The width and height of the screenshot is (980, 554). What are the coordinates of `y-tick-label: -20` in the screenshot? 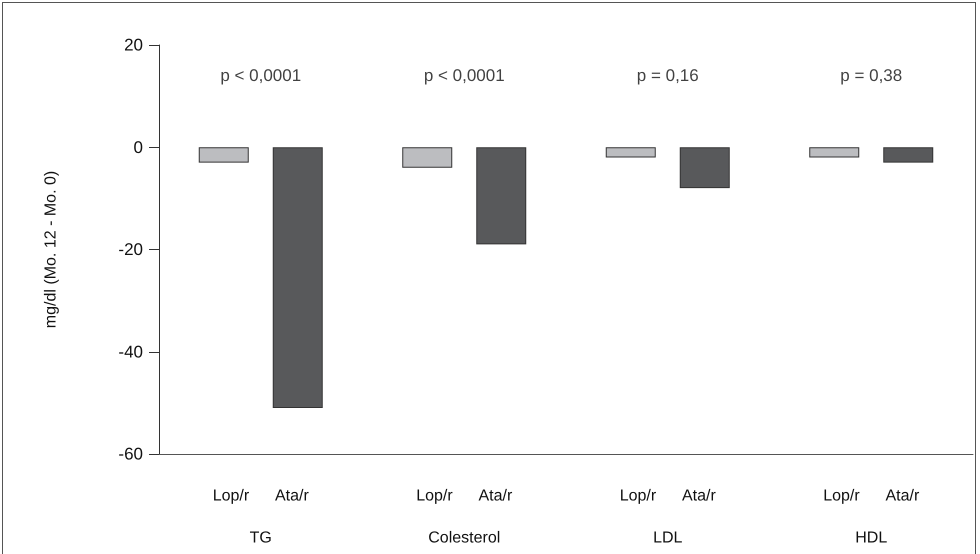 It's located at (130, 249).